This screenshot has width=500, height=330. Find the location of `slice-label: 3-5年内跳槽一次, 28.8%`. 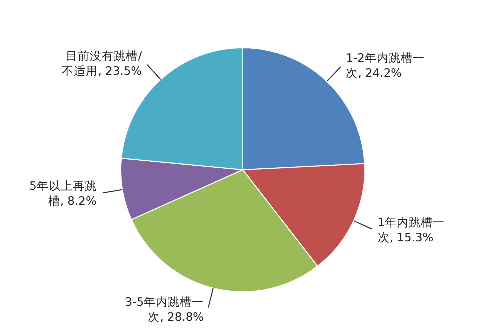

slice-label: 3-5年内跳槽一次, 28.8% is located at coordinates (164, 309).